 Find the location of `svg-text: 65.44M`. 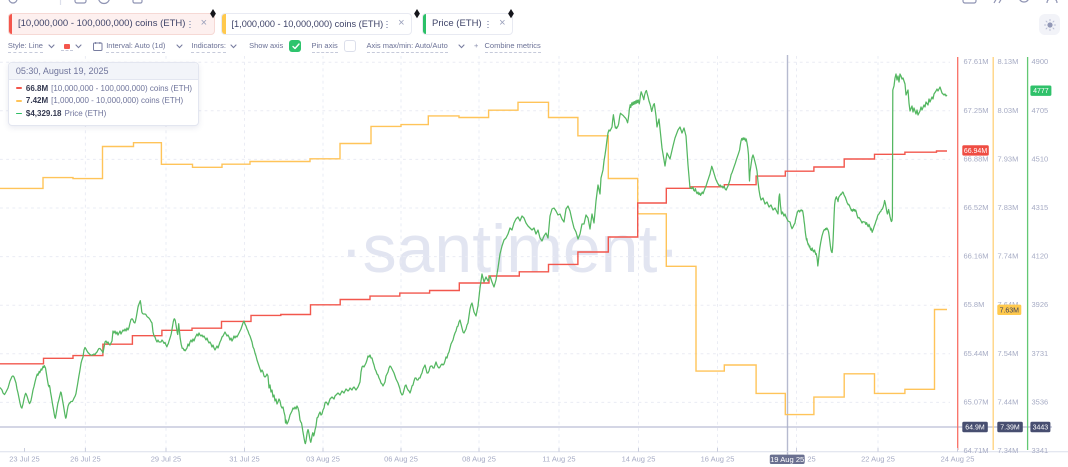

svg-text: 65.44M is located at coordinates (976, 353).